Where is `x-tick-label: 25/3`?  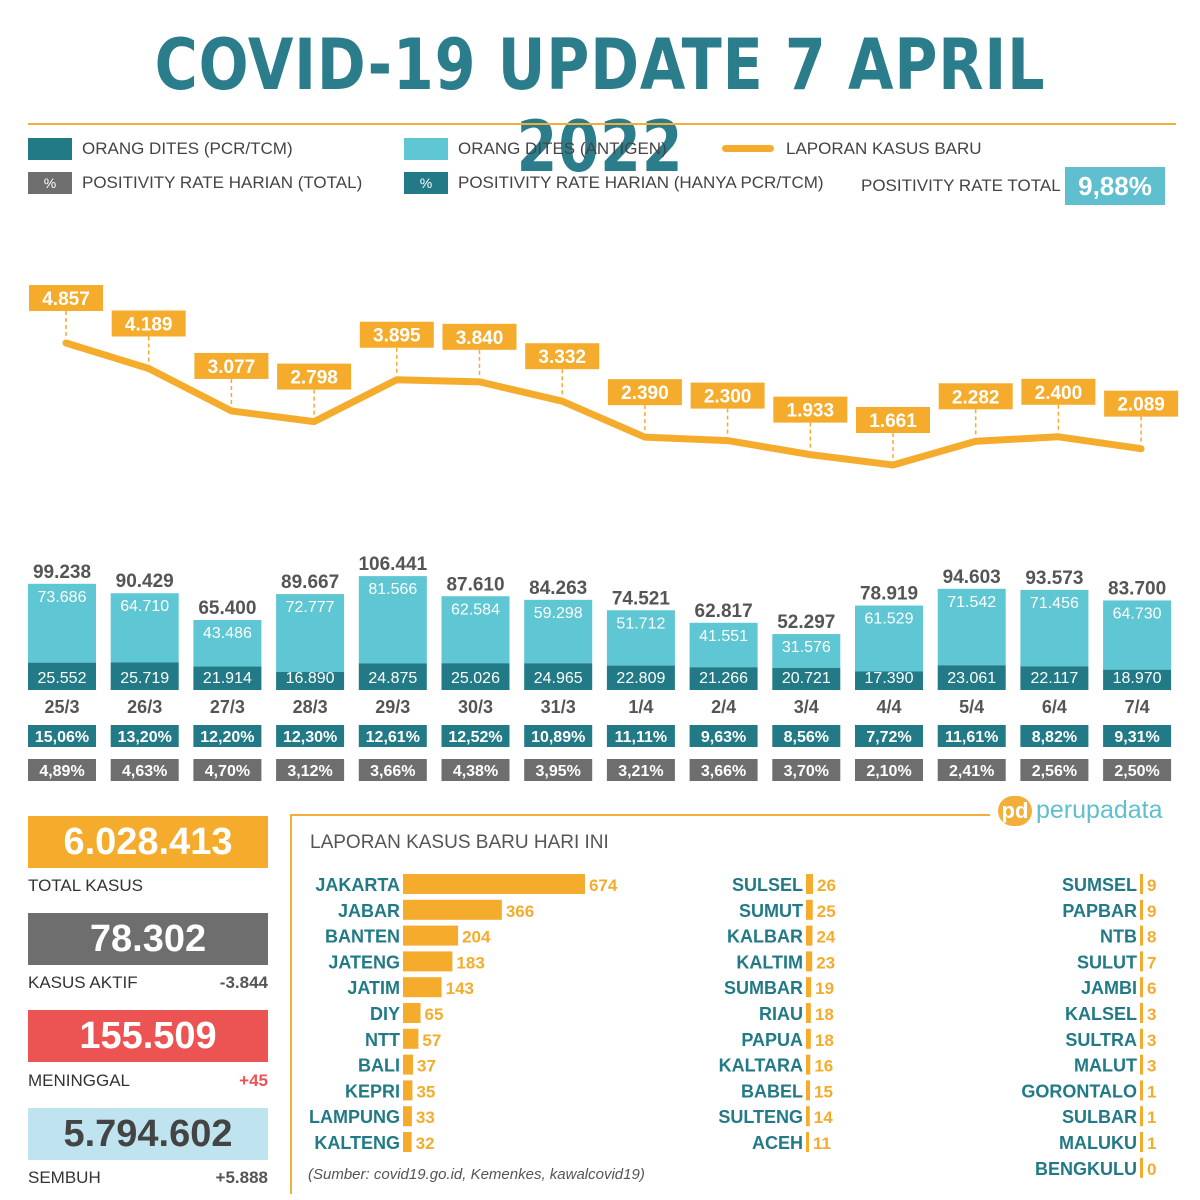 x-tick-label: 25/3 is located at coordinates (61, 707).